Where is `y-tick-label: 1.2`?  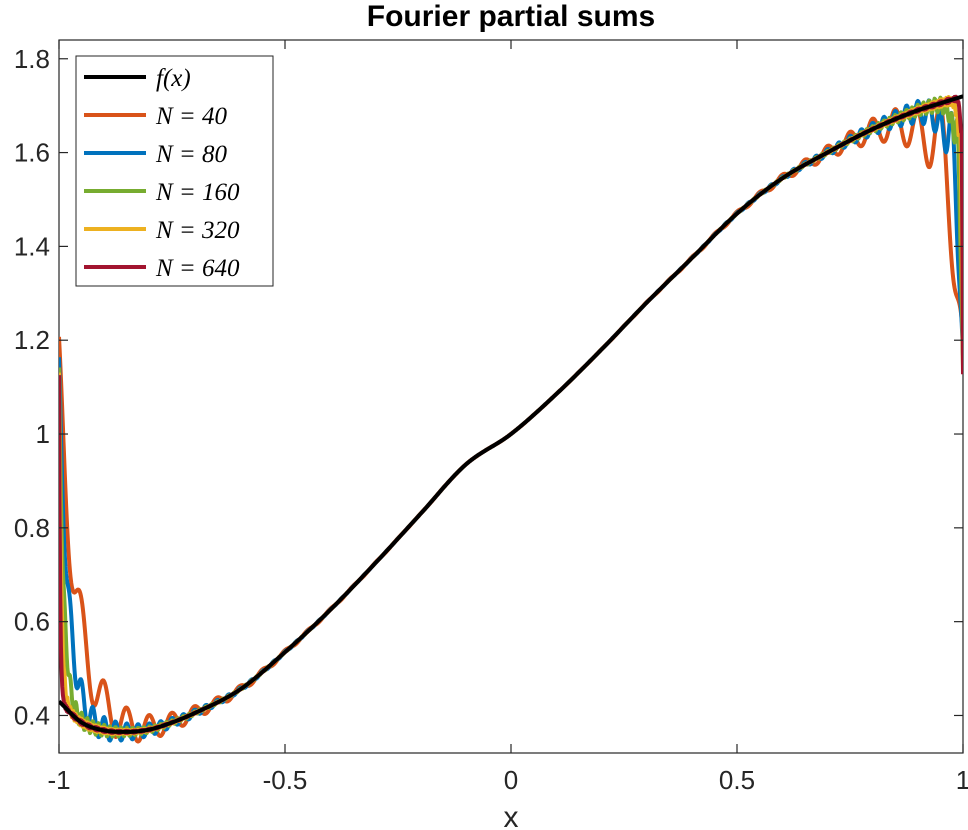
y-tick-label: 1.2 is located at coordinates (32, 340).